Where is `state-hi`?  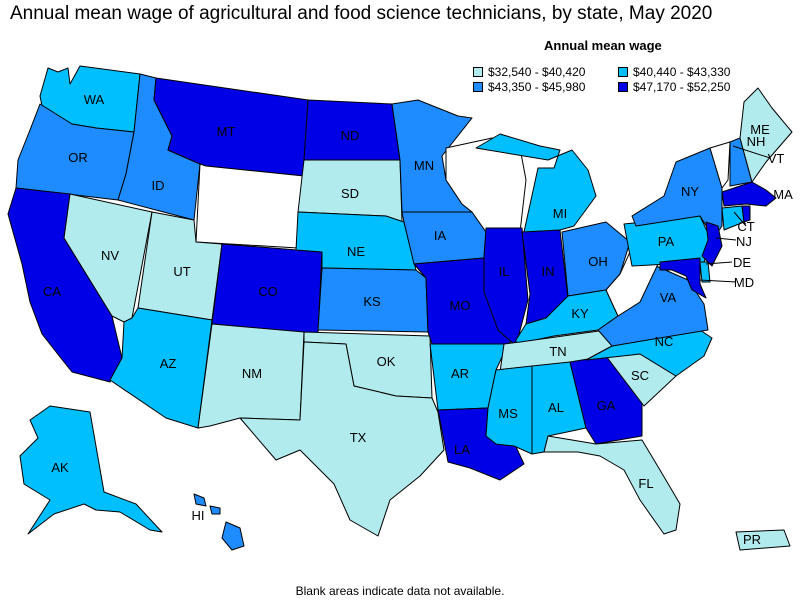
state-hi is located at coordinates (233, 536).